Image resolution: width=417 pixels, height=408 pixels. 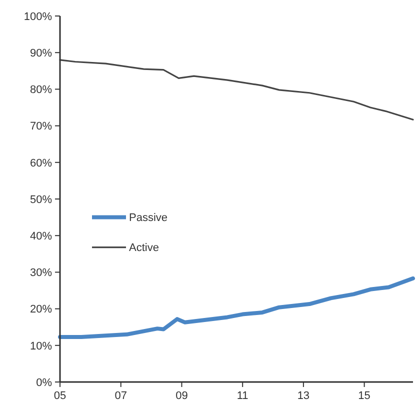 I want to click on y-tick-label: 100%, so click(x=38, y=16).